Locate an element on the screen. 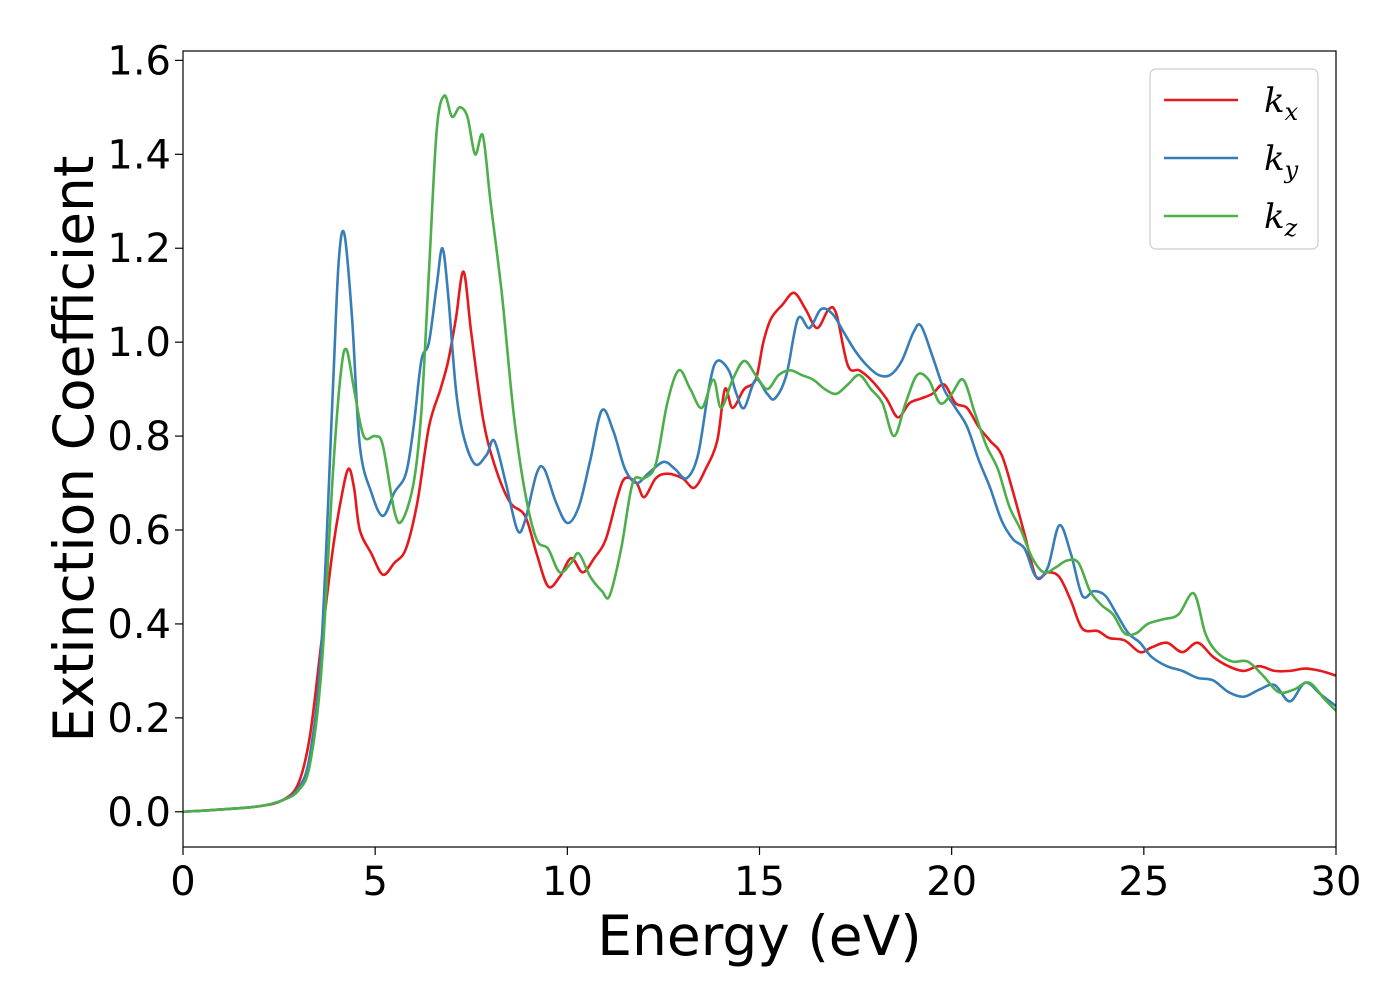 The width and height of the screenshot is (1400, 1000). legend-label-kz: kz is located at coordinates (1281, 219).